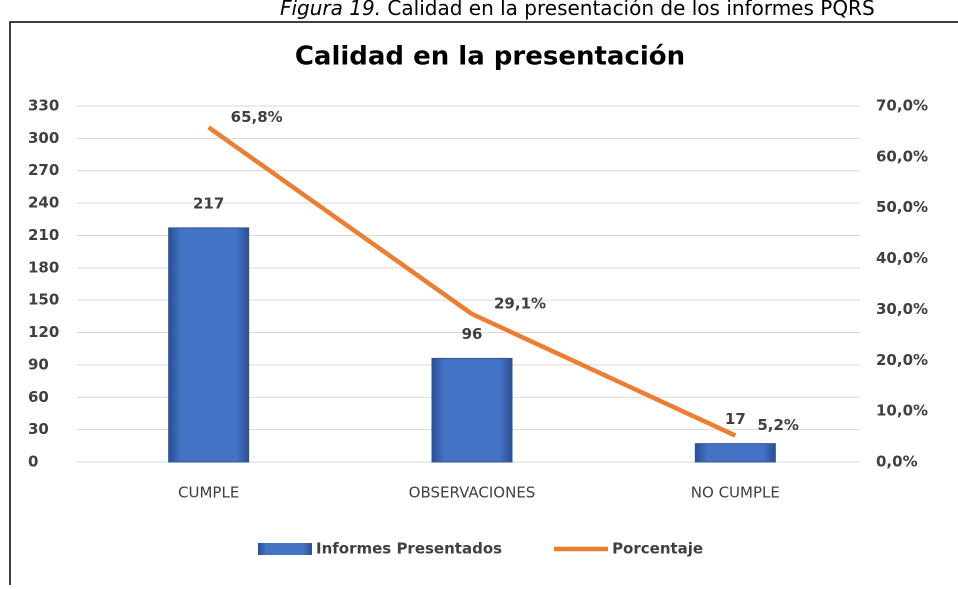 The image size is (958, 589). I want to click on y-tick-label: 0, so click(33, 462).